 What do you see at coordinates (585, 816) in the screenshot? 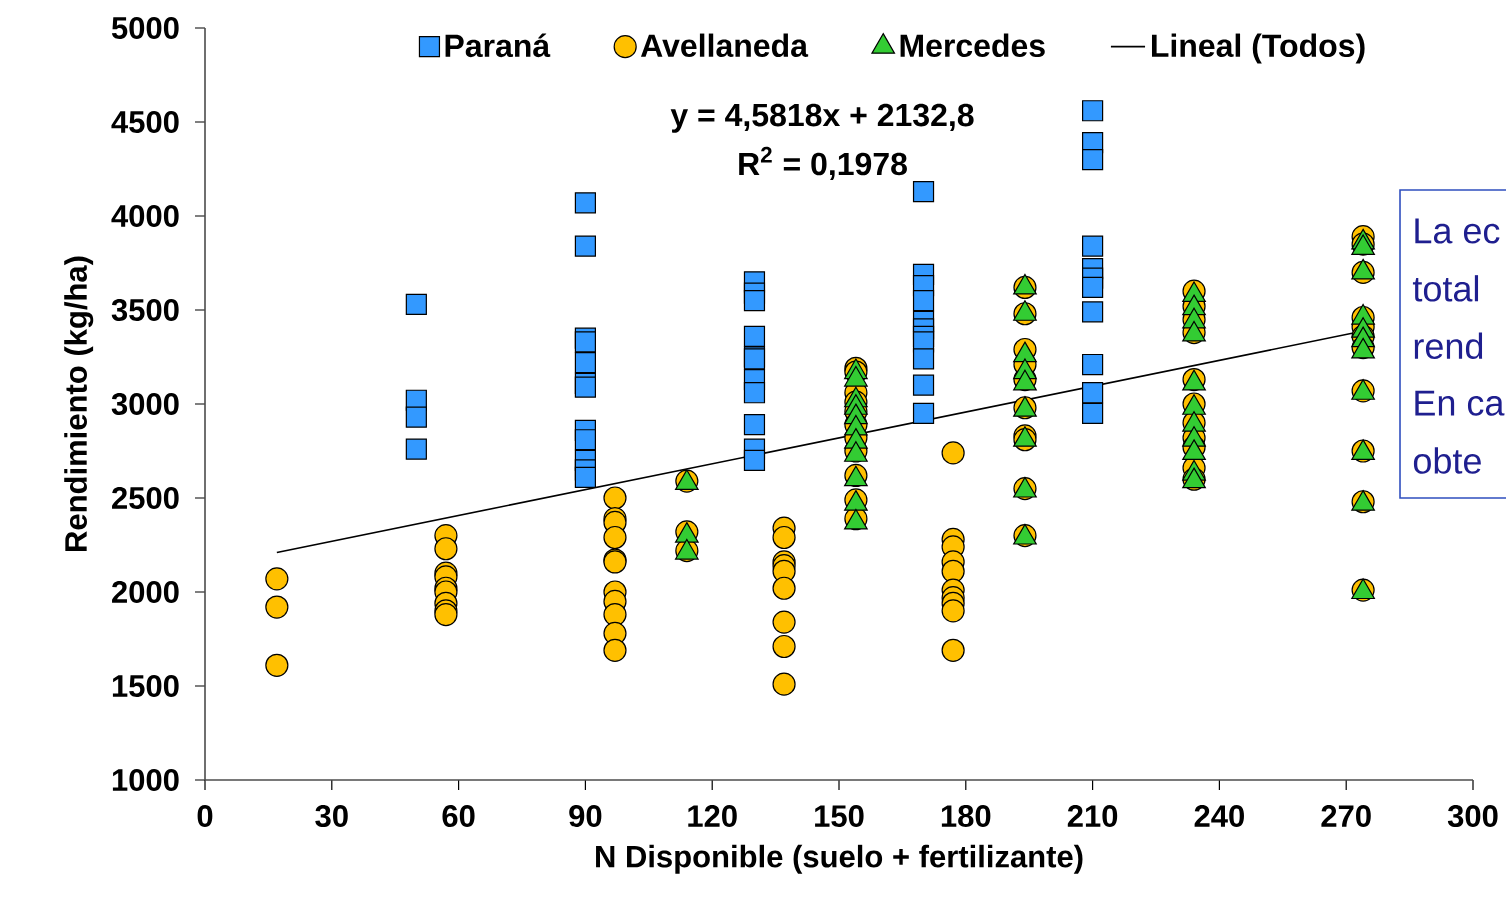
I see `x-tick-label: 90` at bounding box center [585, 816].